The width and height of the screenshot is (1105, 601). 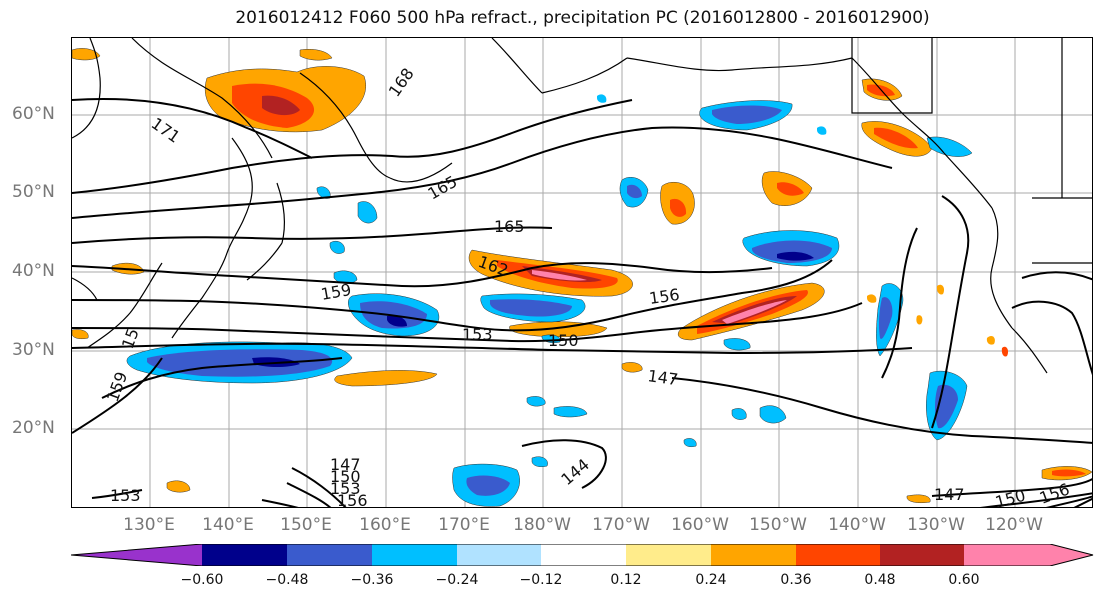 I want to click on contour-label-153: 153, so click(x=477, y=334).